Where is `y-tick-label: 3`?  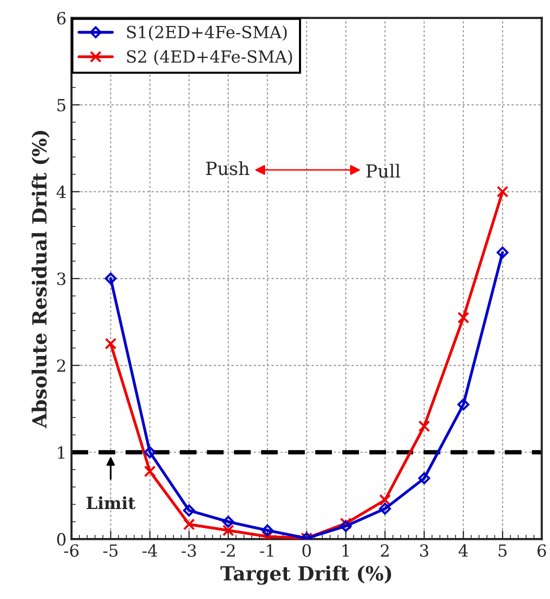
y-tick-label: 3 is located at coordinates (61, 279).